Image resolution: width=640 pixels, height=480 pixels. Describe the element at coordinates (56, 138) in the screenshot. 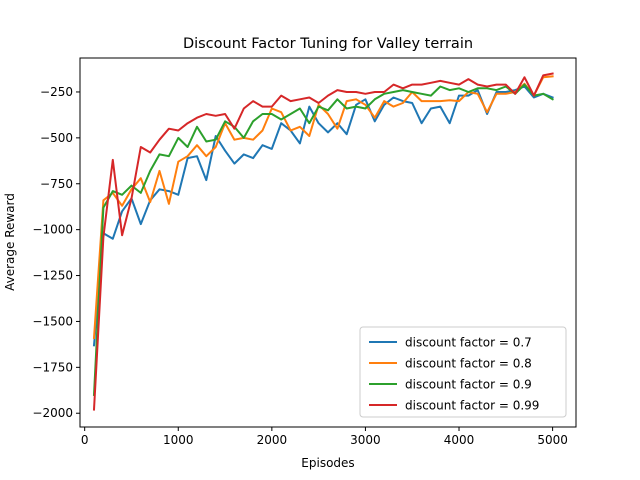

I see `y-tick-label: −500` at that location.